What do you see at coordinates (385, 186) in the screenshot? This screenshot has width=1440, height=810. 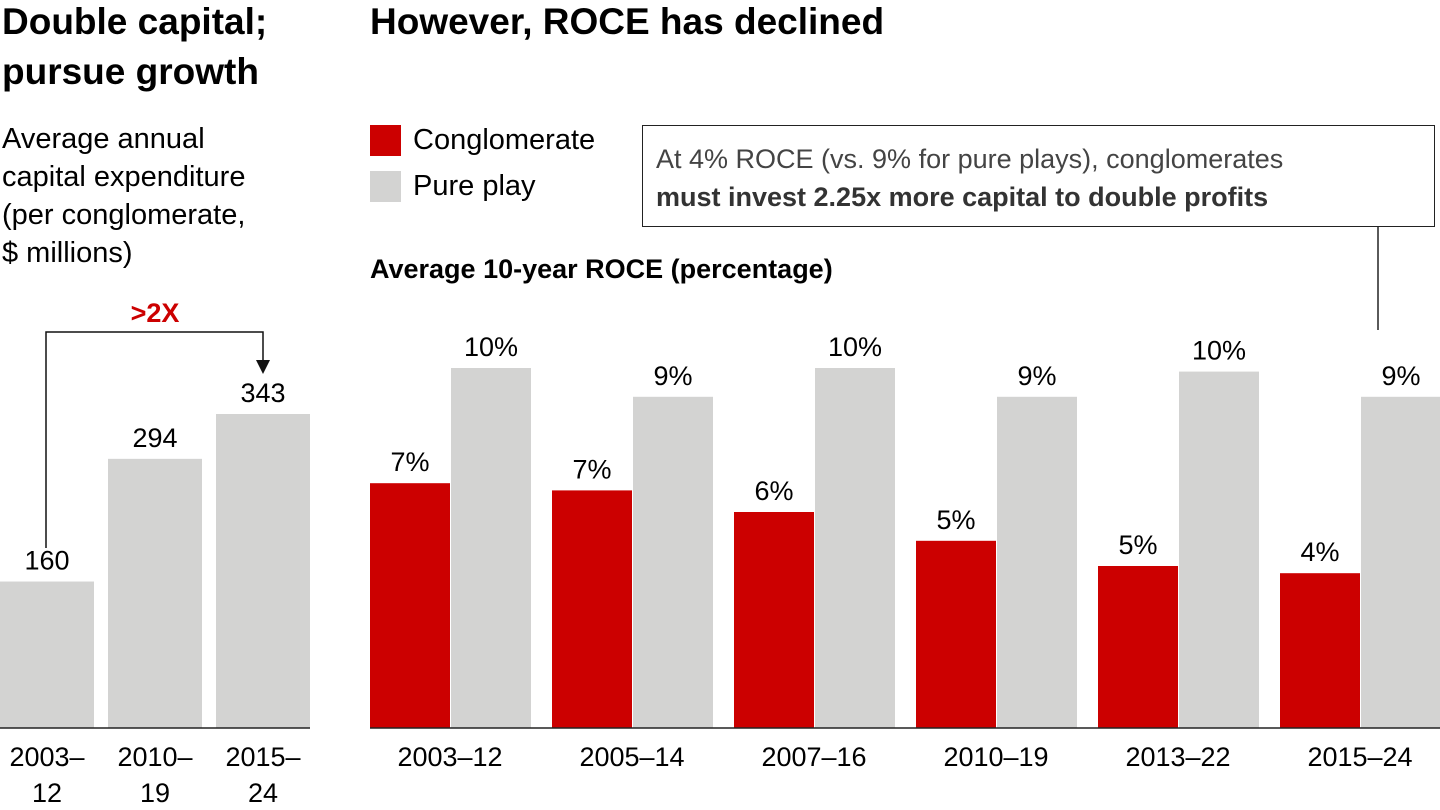 I see `legend-swatch-pure-play` at bounding box center [385, 186].